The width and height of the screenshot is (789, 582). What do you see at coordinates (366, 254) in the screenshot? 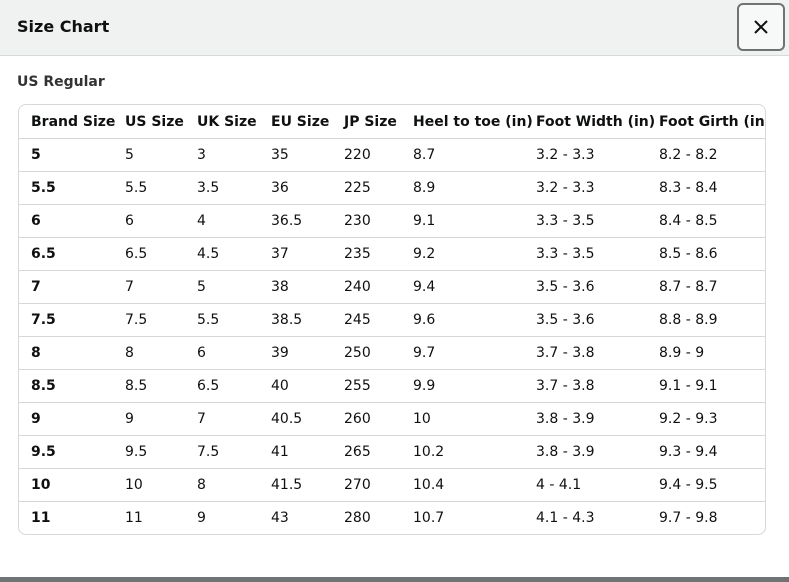
I see `table-cell: 235` at bounding box center [366, 254].